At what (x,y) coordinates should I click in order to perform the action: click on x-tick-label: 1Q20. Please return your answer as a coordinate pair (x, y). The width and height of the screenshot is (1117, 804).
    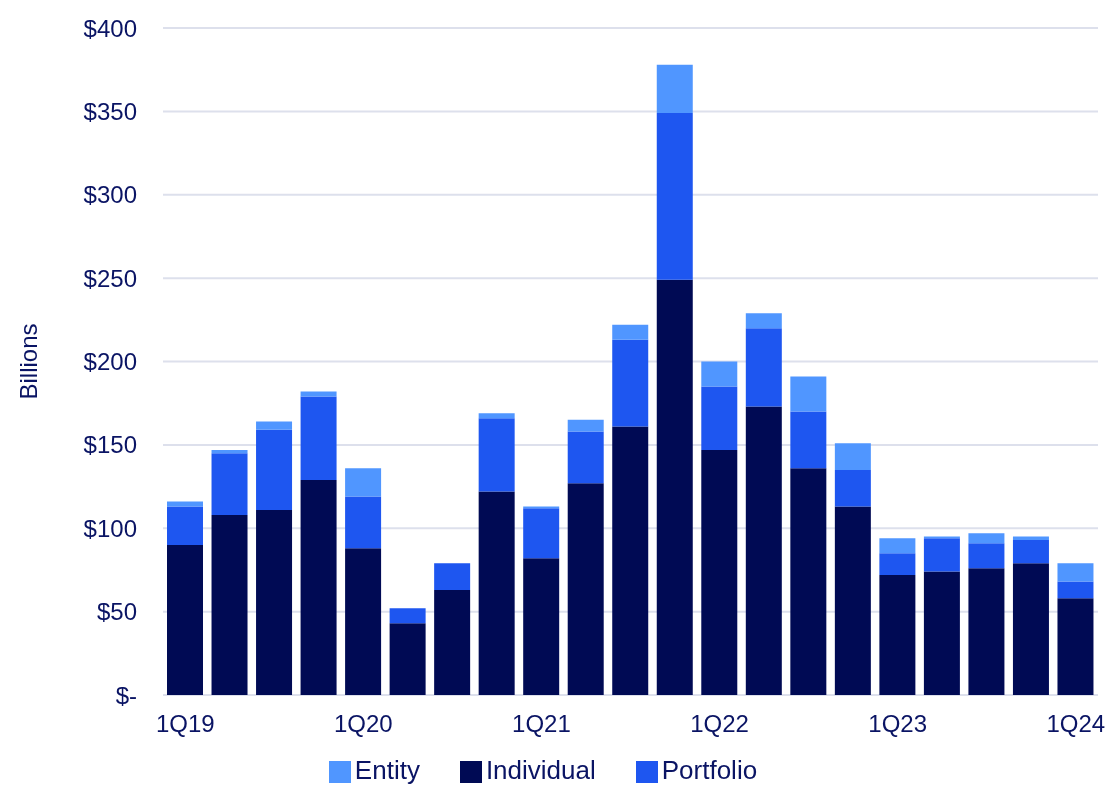
    Looking at the image, I should click on (363, 724).